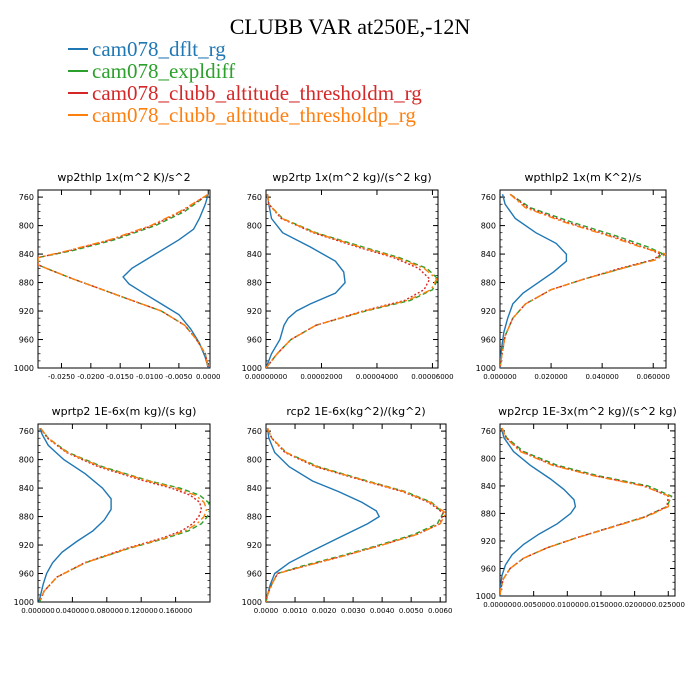  I want to click on legend-label: cam078_clubb_altitude_thresholdm_rg, so click(257, 93).